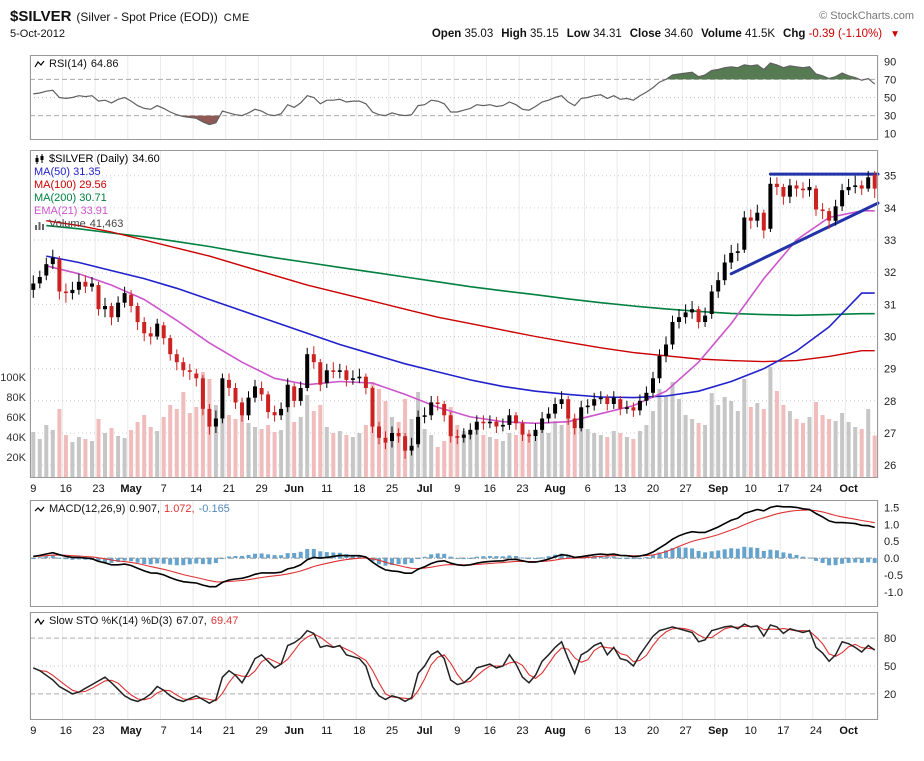  Describe the element at coordinates (891, 508) in the screenshot. I see `svg-text: 1.5` at that location.